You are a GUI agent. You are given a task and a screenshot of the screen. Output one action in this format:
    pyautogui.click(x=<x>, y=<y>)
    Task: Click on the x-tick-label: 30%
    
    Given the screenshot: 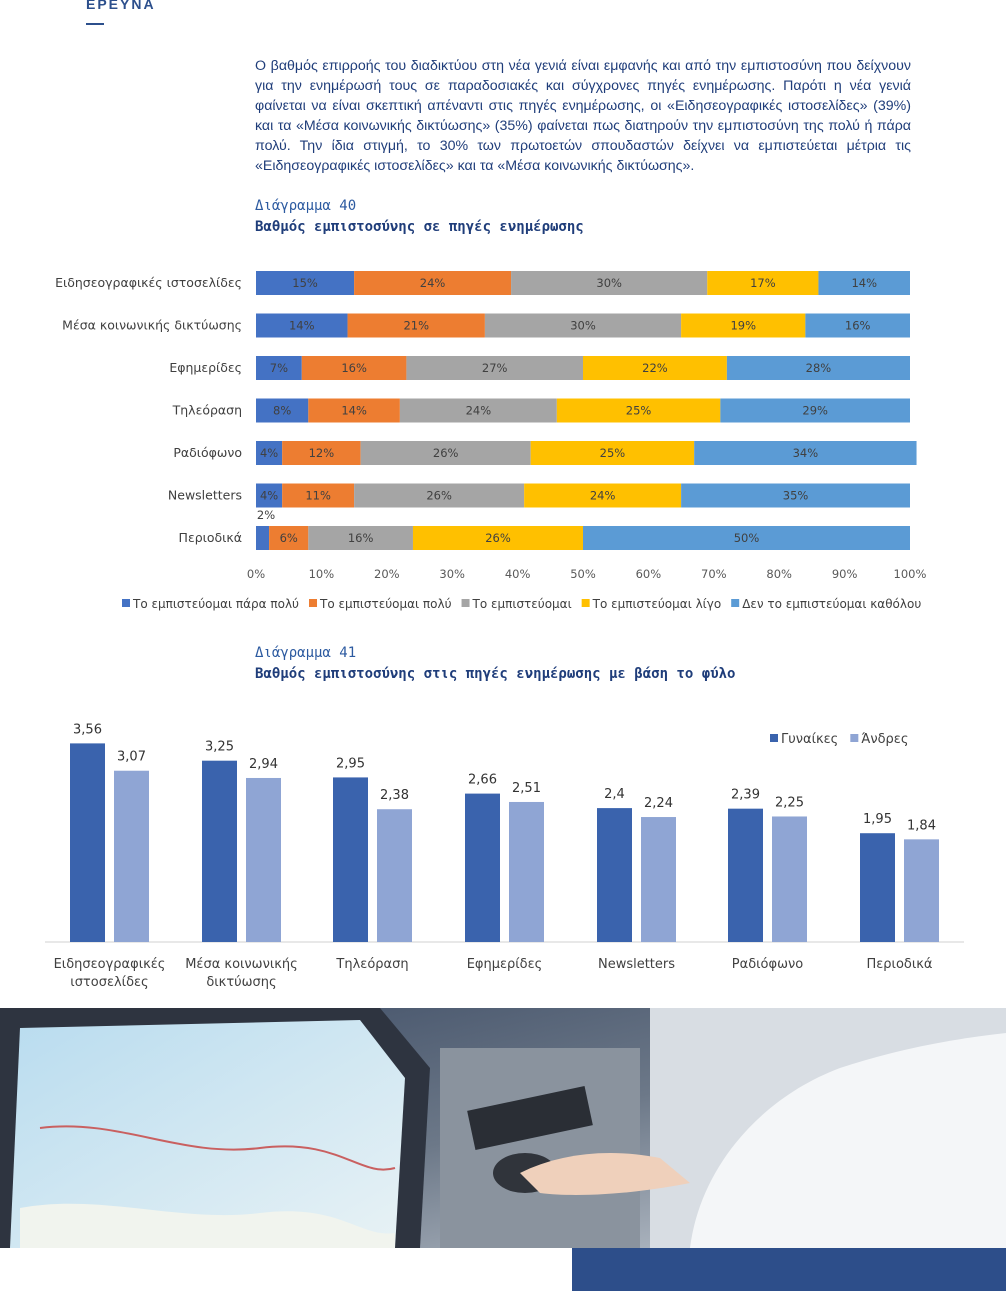 What is the action you would take?
    pyautogui.click(x=452, y=574)
    